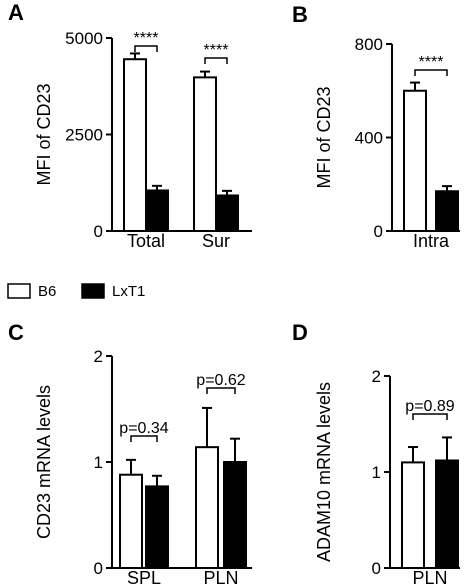 The width and height of the screenshot is (474, 586). I want to click on bar-lxt1-total, so click(157, 210).